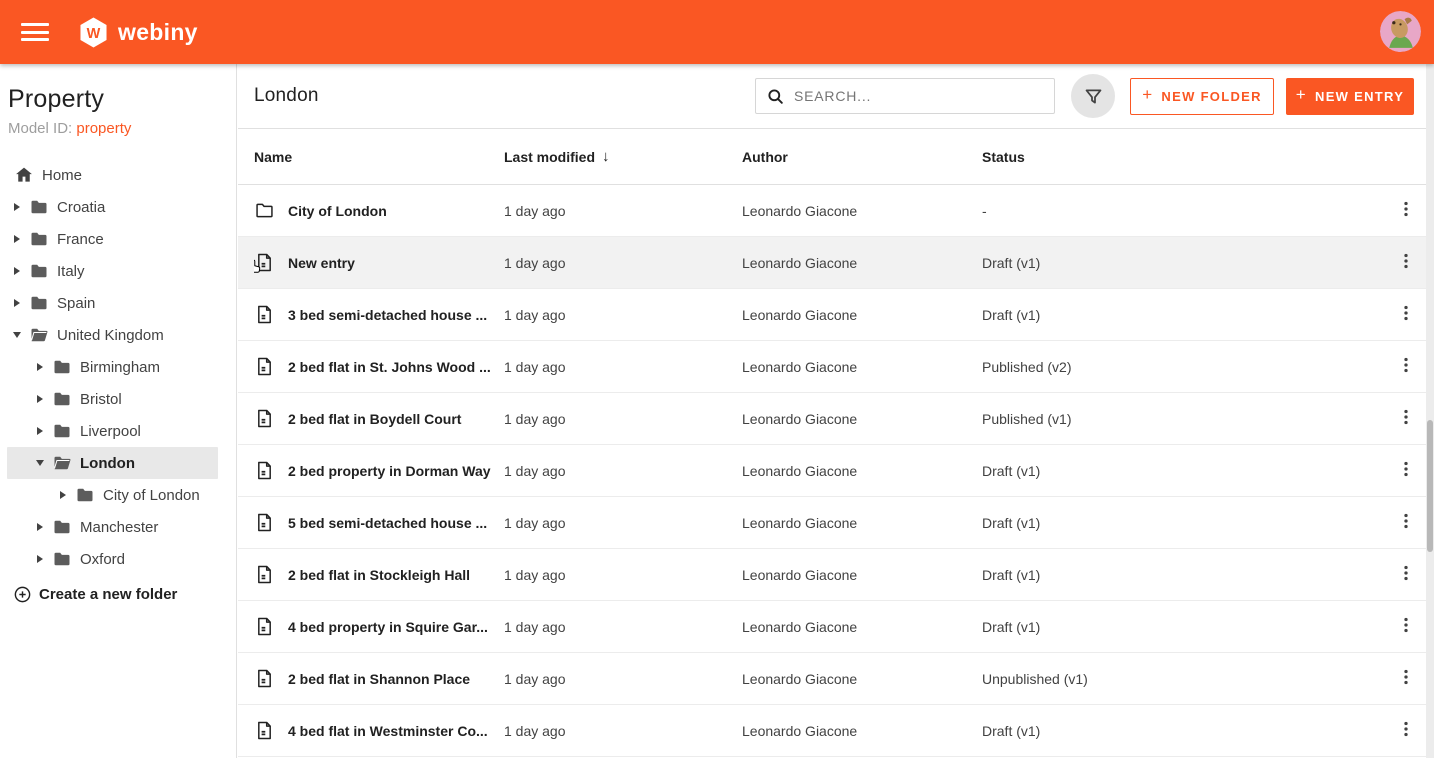 This screenshot has height=758, width=1434. I want to click on webiny-logo: W webiny, so click(138, 32).